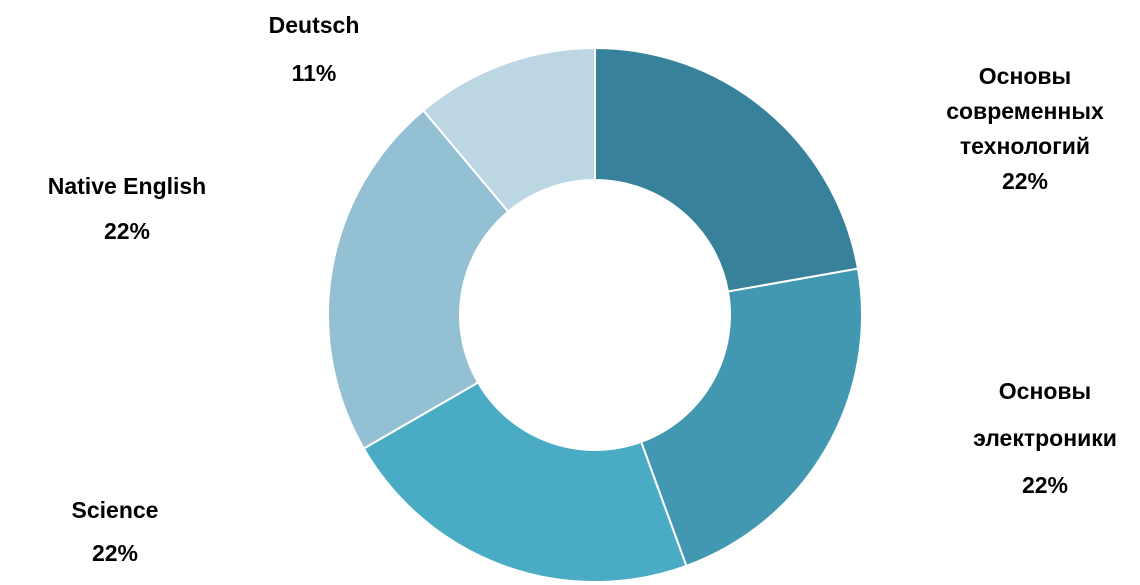 The image size is (1140, 585). I want to click on slice-label: Native English, so click(127, 186).